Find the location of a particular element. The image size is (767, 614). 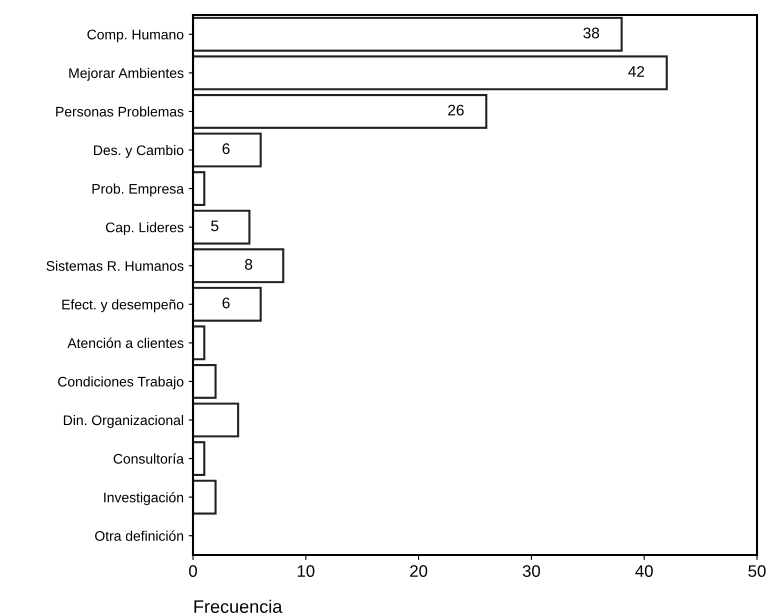

x-tick-label: 20 is located at coordinates (419, 571).